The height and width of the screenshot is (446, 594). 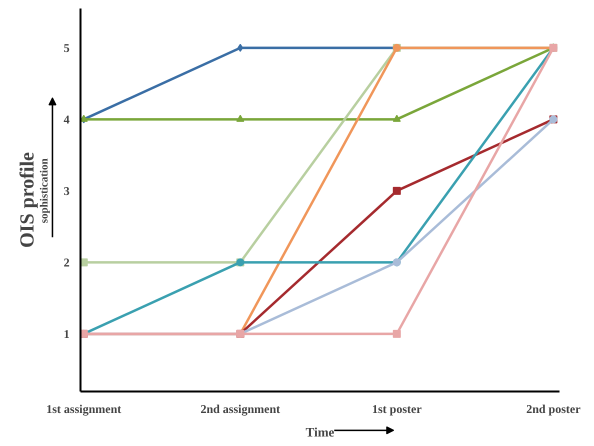 I want to click on y-tick-label: 2, so click(x=67, y=262).